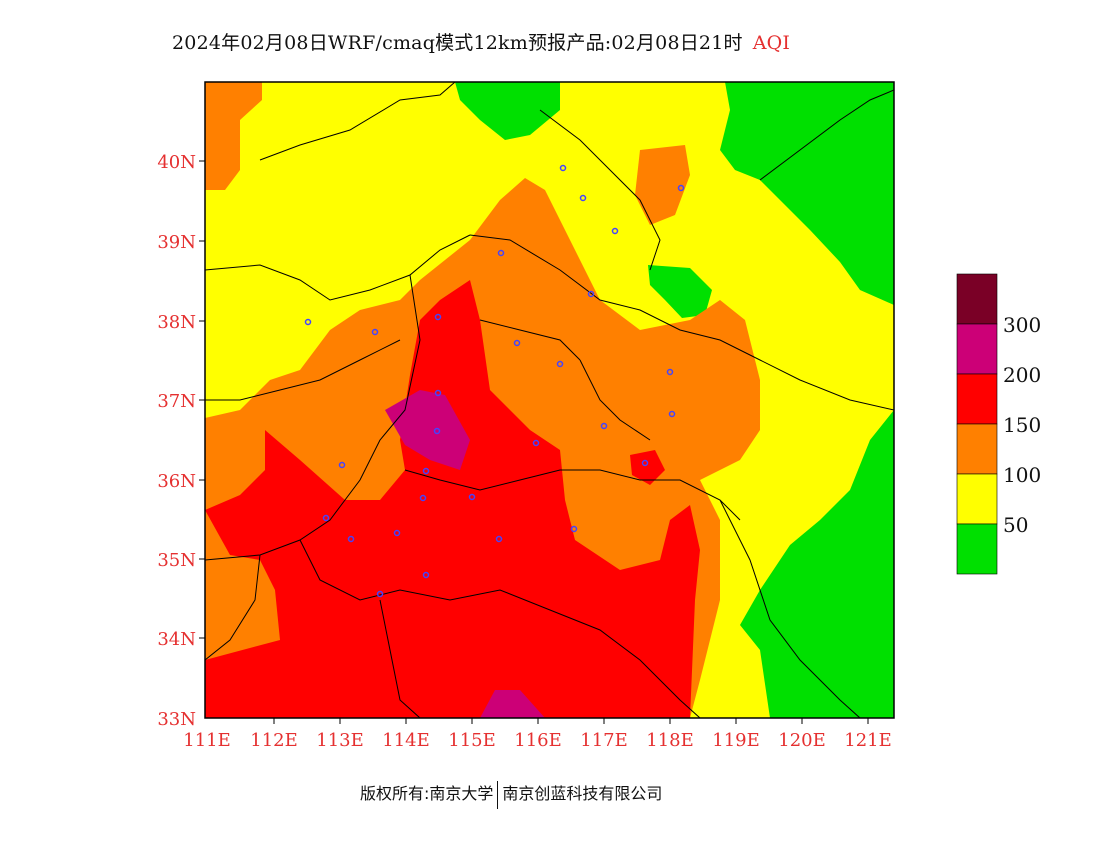  Describe the element at coordinates (176, 719) in the screenshot. I see `lat-tick-label: 33N` at that location.